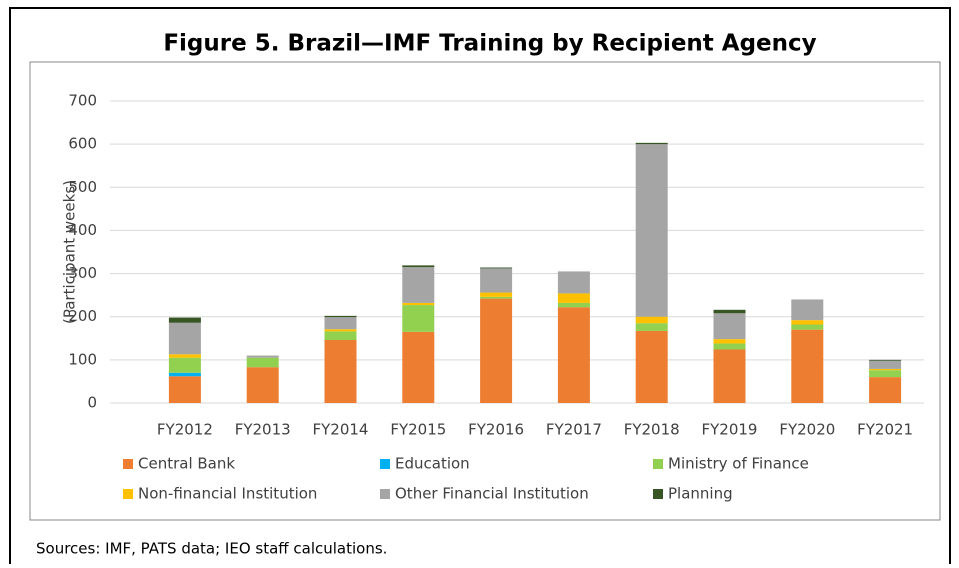 The height and width of the screenshot is (568, 959). What do you see at coordinates (185, 430) in the screenshot?
I see `x-tick-label: FY2012` at bounding box center [185, 430].